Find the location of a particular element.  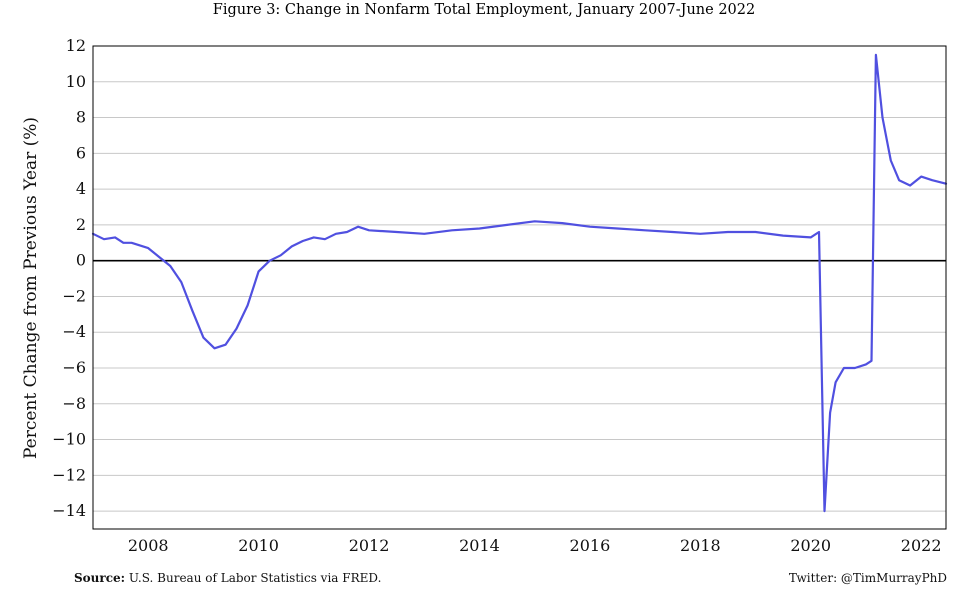

x-tick-label: 2010 is located at coordinates (258, 545).